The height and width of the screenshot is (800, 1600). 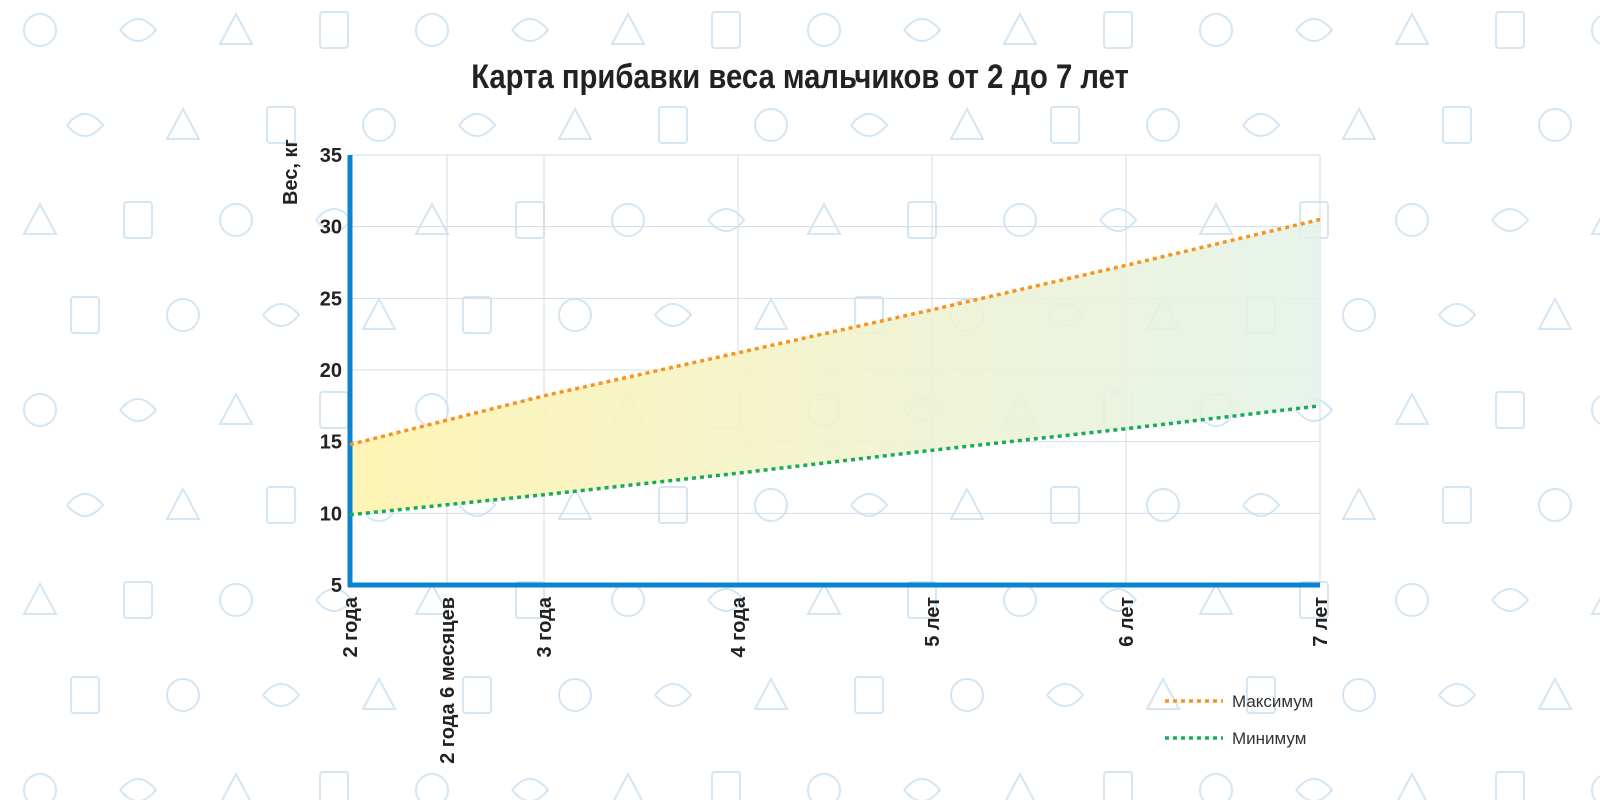 I want to click on y-tick-label: 35, so click(x=331, y=156).